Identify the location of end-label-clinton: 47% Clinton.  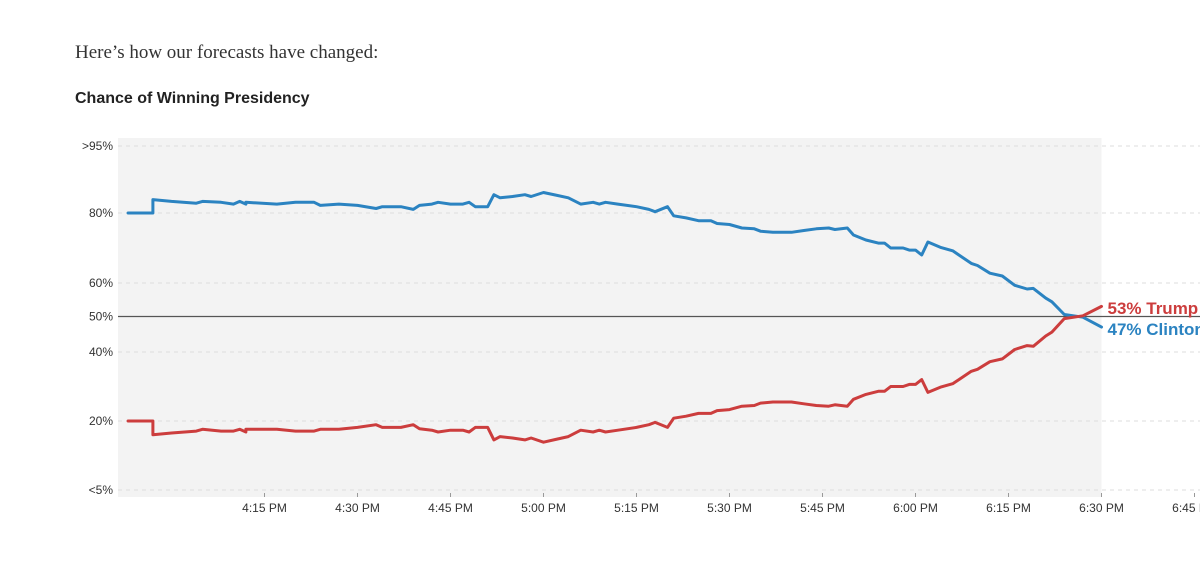
(1154, 329).